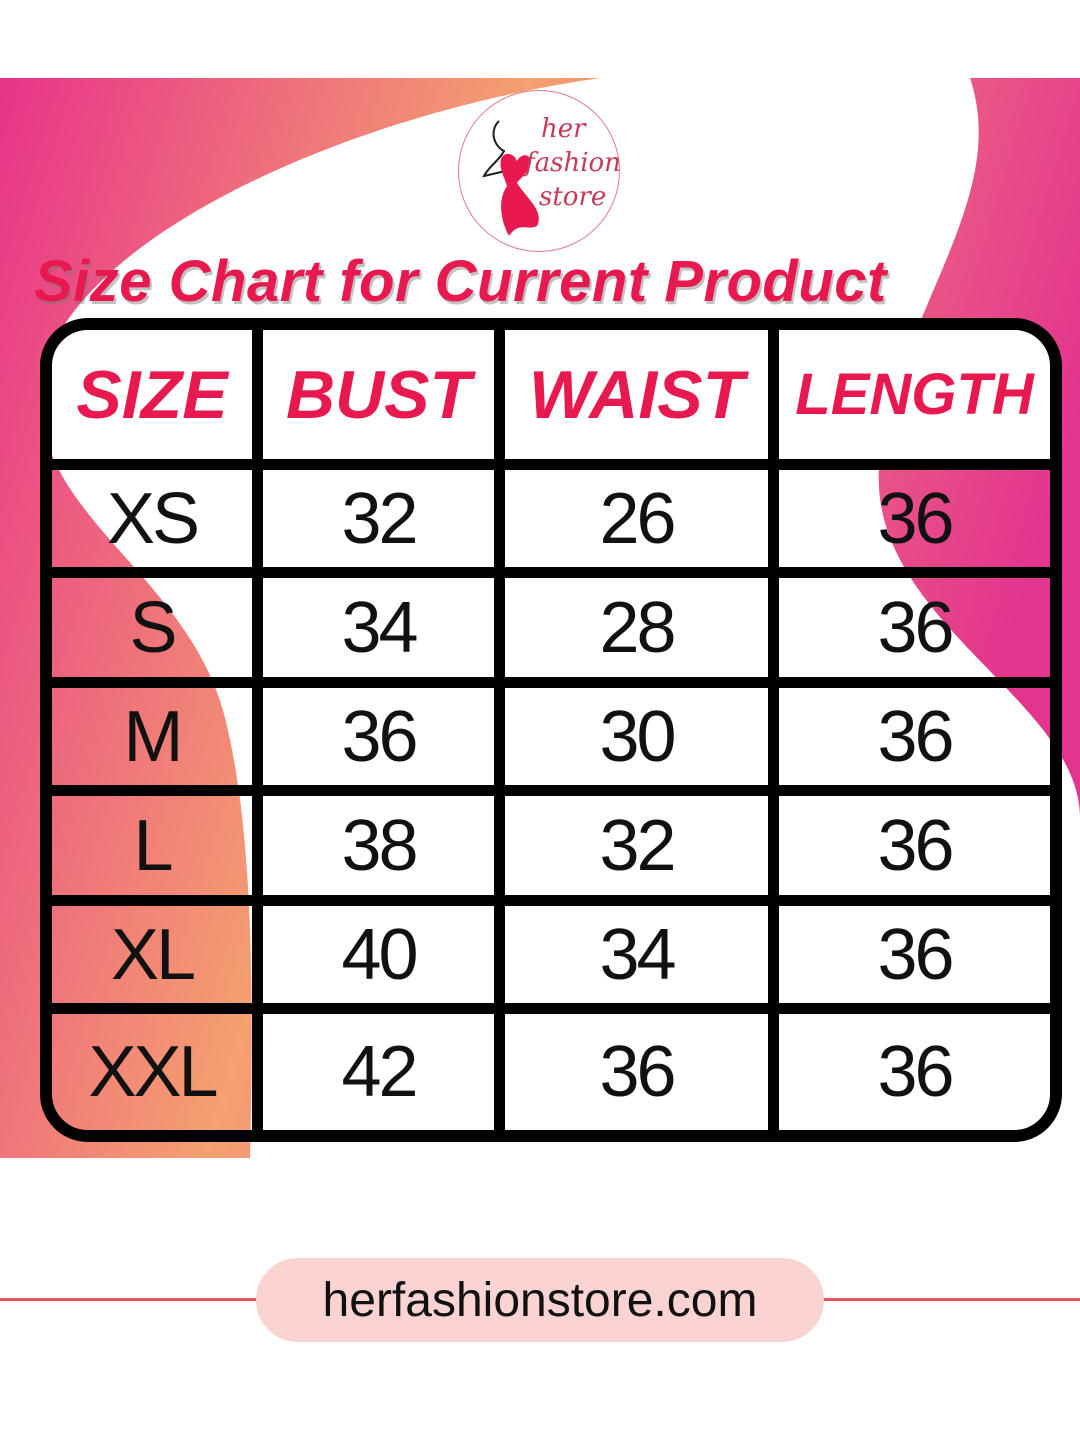  Describe the element at coordinates (637, 736) in the screenshot. I see `cell-waist: 30` at that location.